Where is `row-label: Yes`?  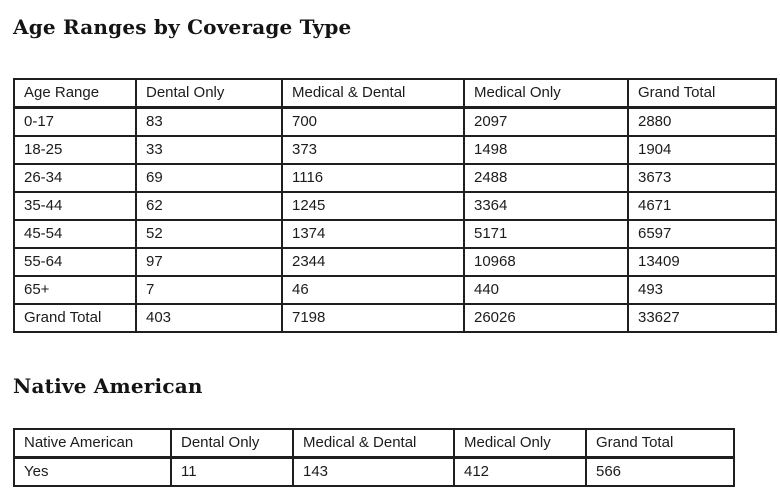
row-label: Yes is located at coordinates (92, 471).